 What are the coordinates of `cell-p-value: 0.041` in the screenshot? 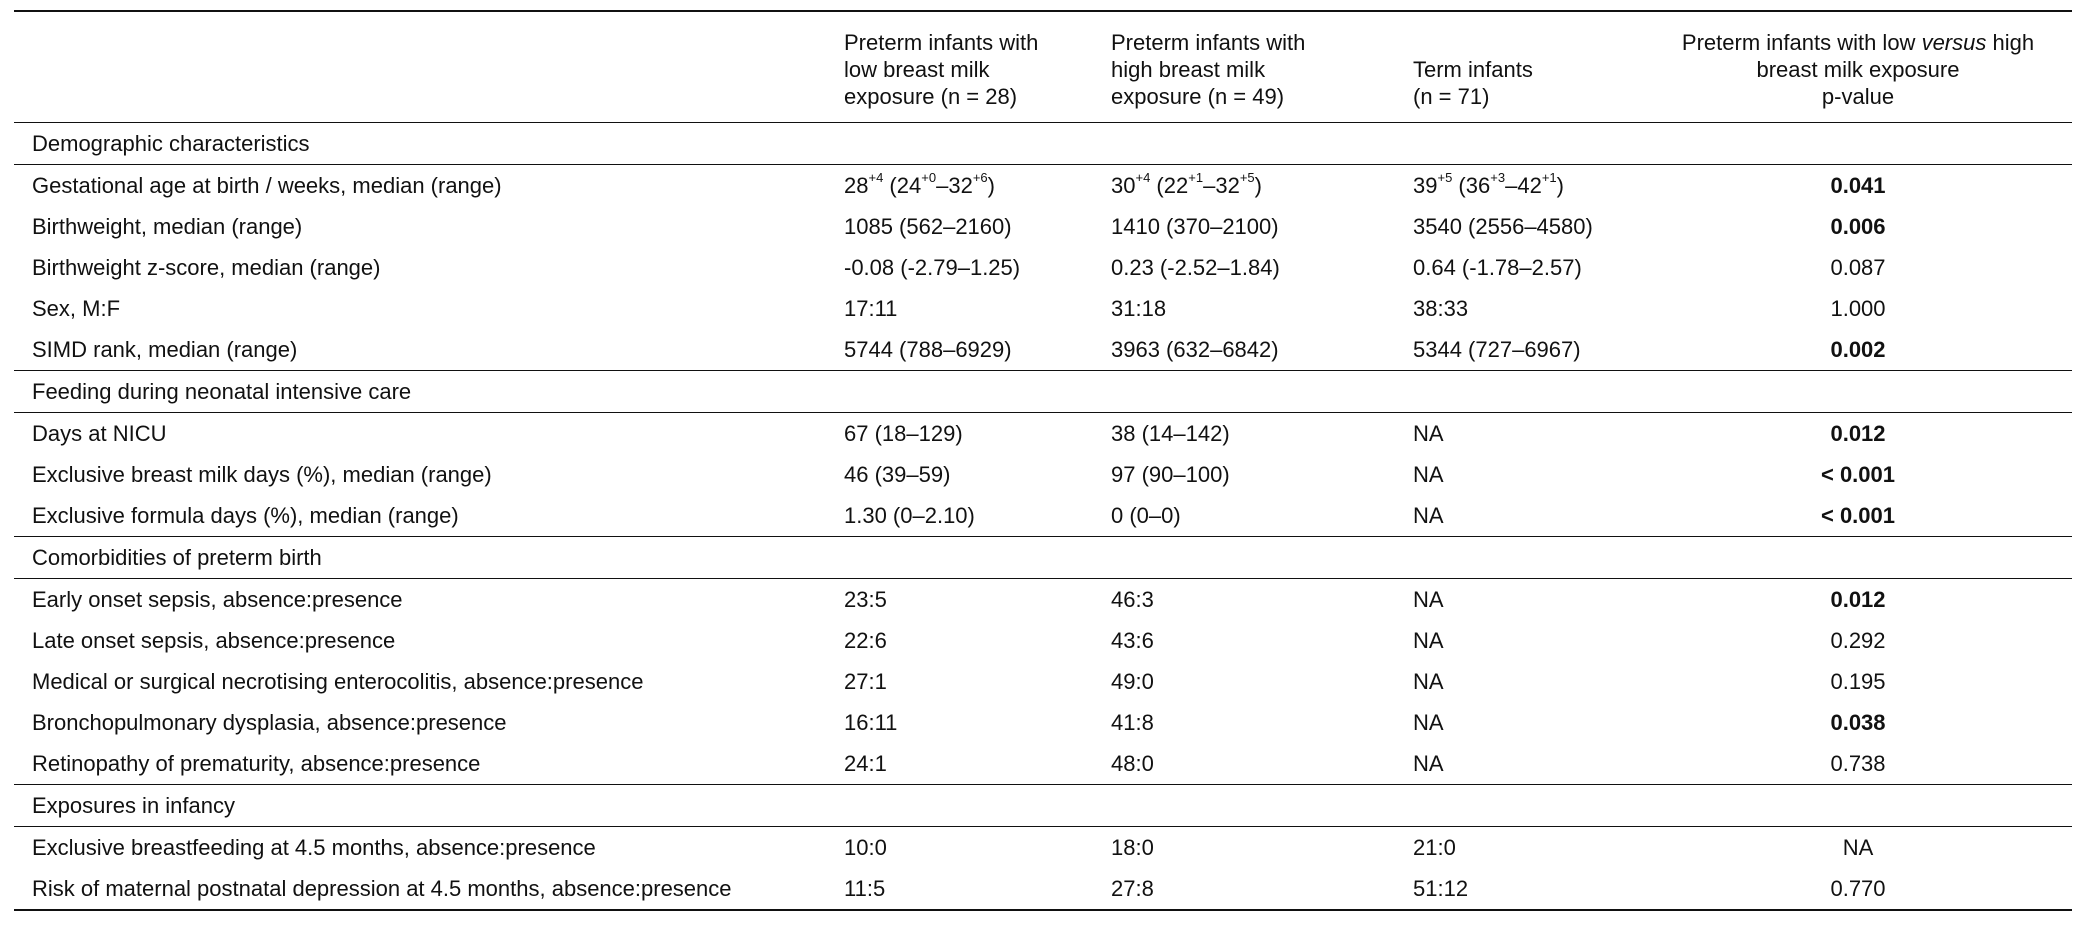 It's located at (1858, 185).